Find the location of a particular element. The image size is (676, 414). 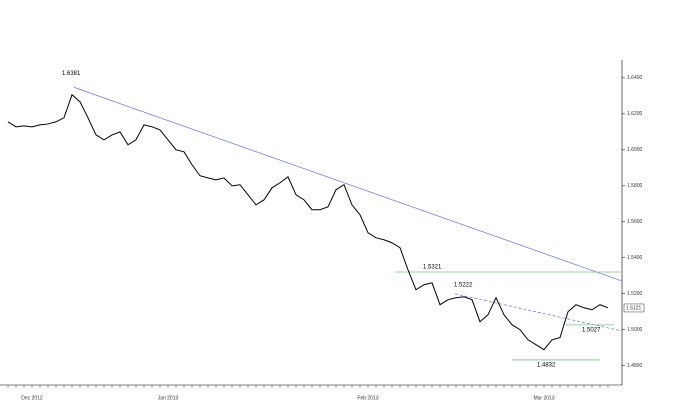

y-tick-label: 1.6400 is located at coordinates (635, 78).